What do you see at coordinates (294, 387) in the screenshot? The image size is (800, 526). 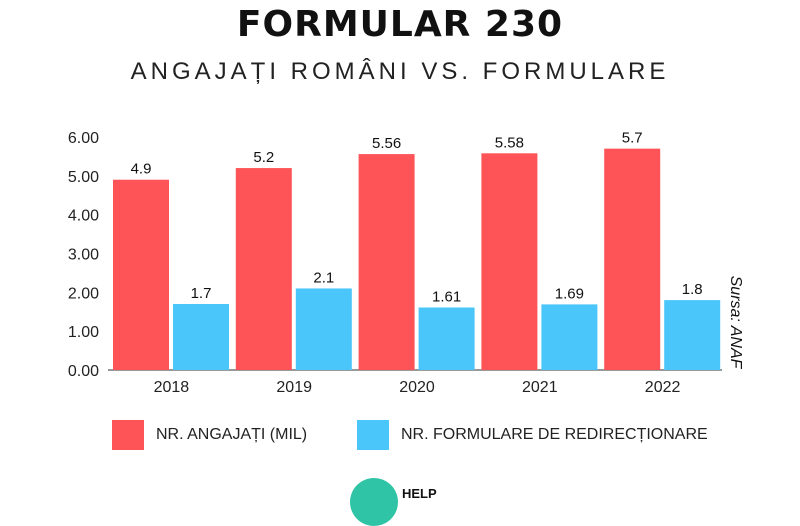 I see `x-tick-label: 2019` at bounding box center [294, 387].